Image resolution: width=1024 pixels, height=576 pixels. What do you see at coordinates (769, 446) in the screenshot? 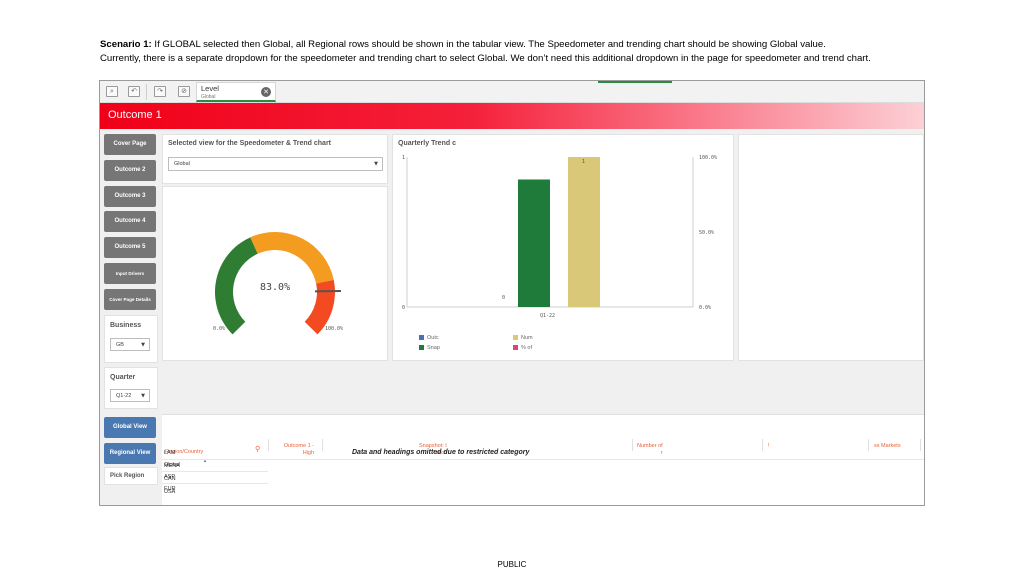
I see `table-header-flag: !` at bounding box center [769, 446].